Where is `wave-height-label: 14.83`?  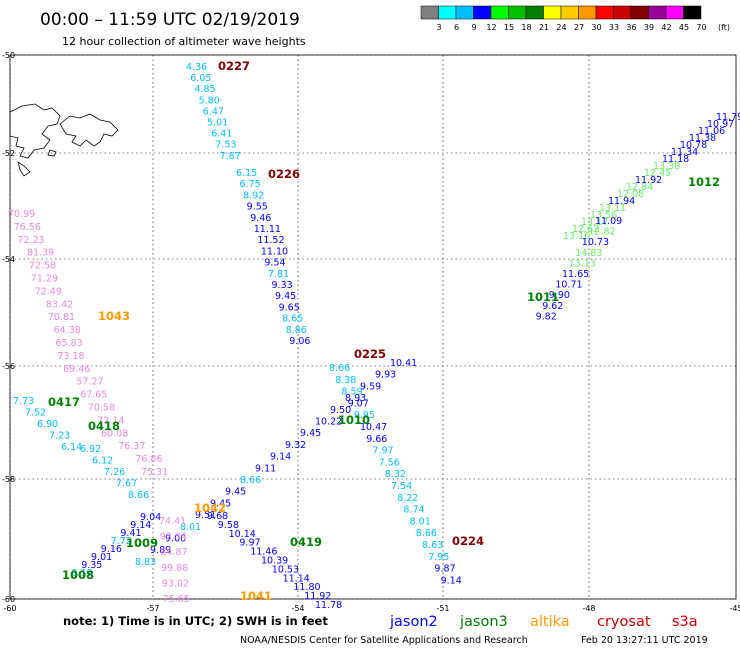 wave-height-label: 14.83 is located at coordinates (588, 253).